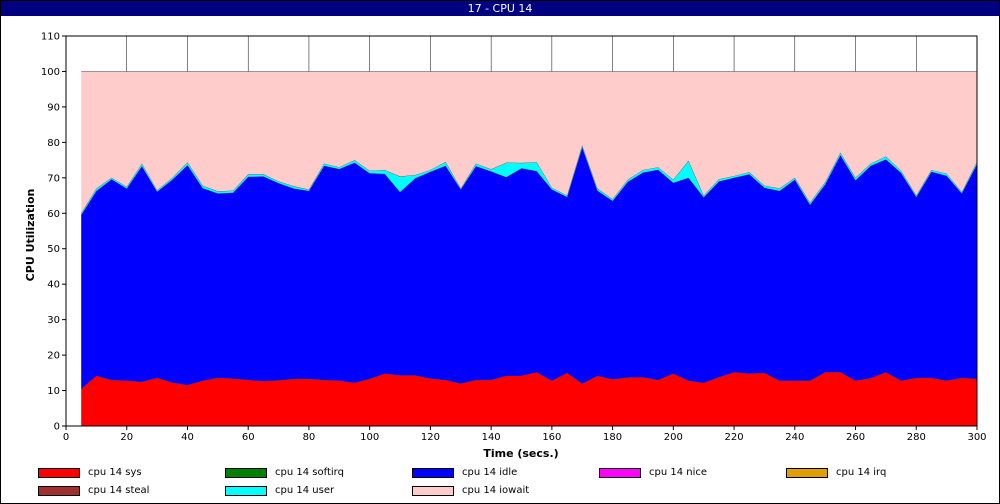 The image size is (1000, 504). Describe the element at coordinates (678, 472) in the screenshot. I see `legend-label-3: cpu 14 nice` at that location.